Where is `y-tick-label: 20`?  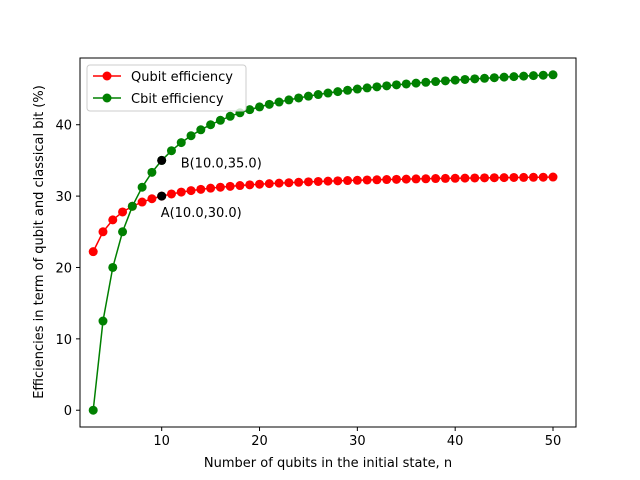
y-tick-label: 20 is located at coordinates (63, 268).